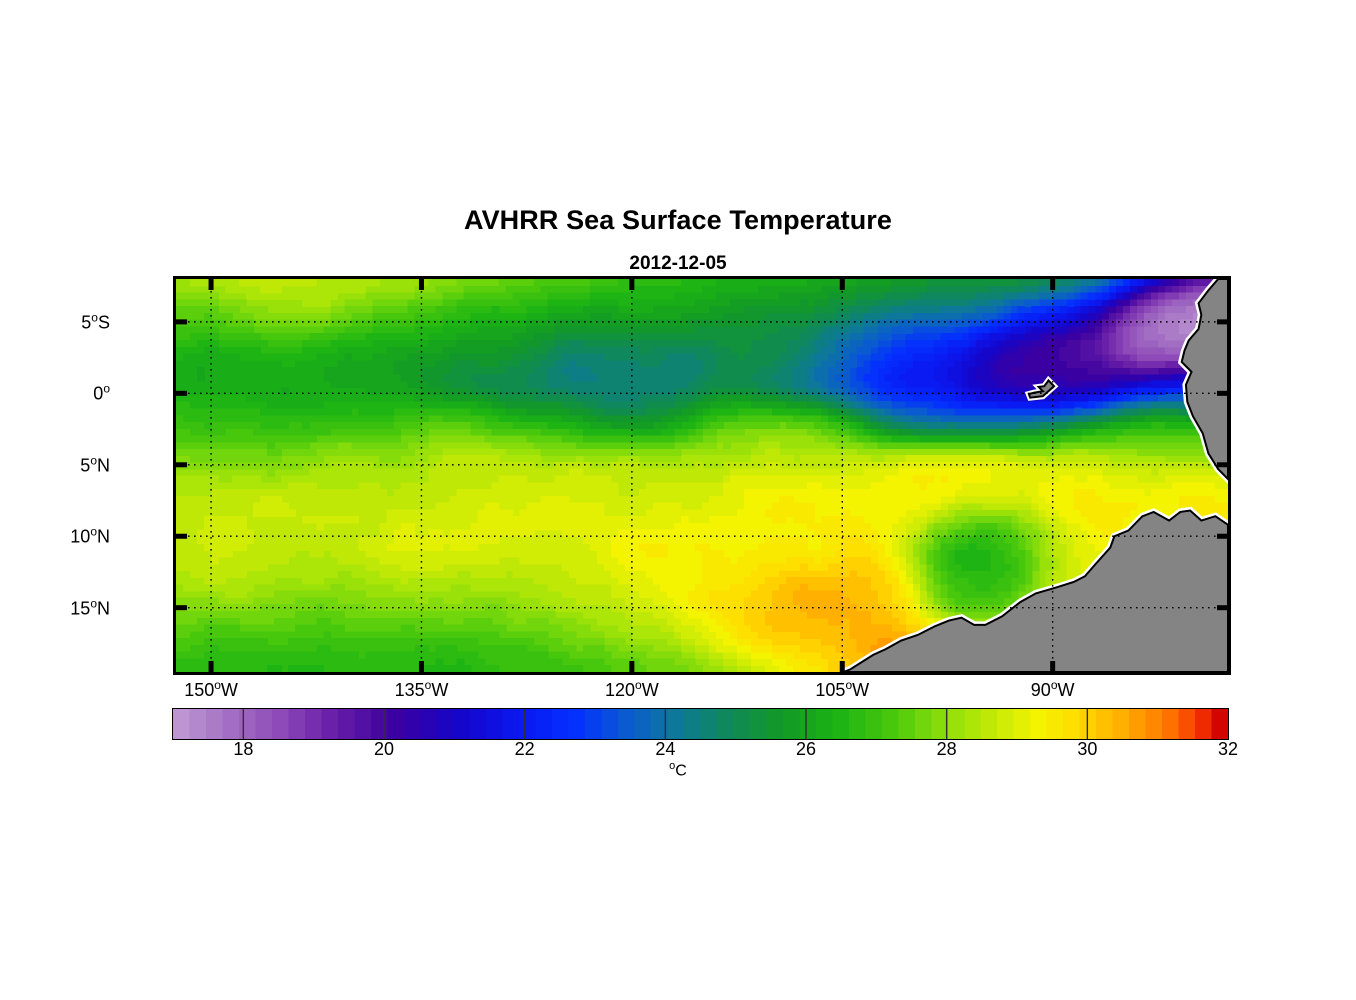 The image size is (1356, 1000). What do you see at coordinates (95, 464) in the screenshot?
I see `ytick-label: 5oN` at bounding box center [95, 464].